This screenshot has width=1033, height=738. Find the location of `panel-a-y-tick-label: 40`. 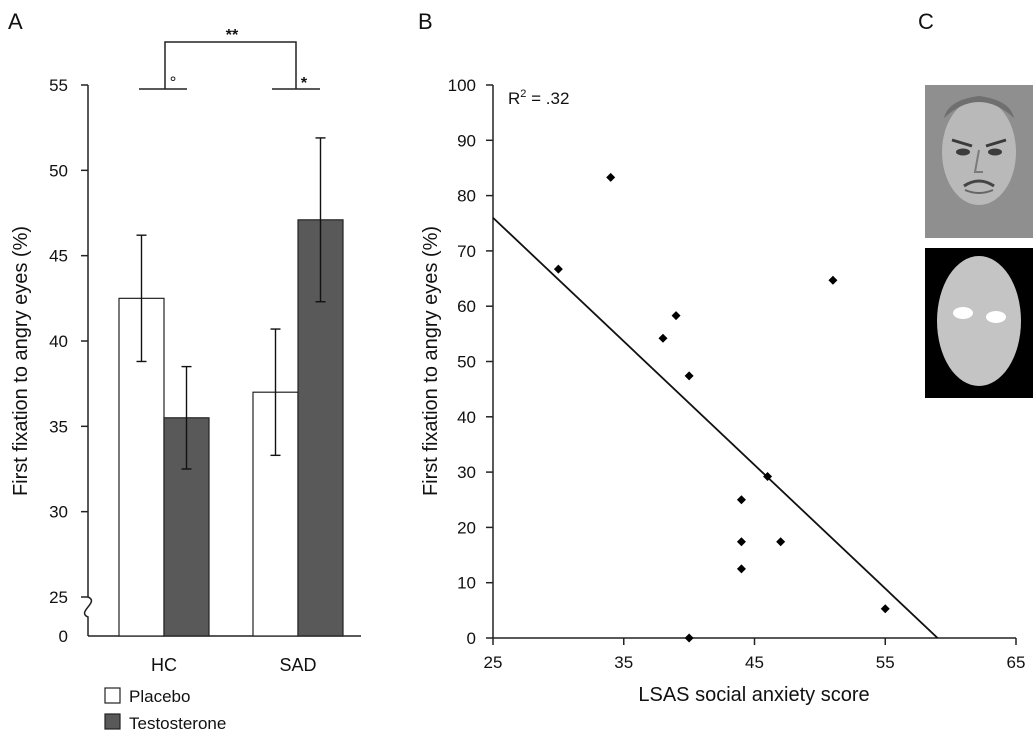

panel-a-y-tick-label: 40 is located at coordinates (58, 341).